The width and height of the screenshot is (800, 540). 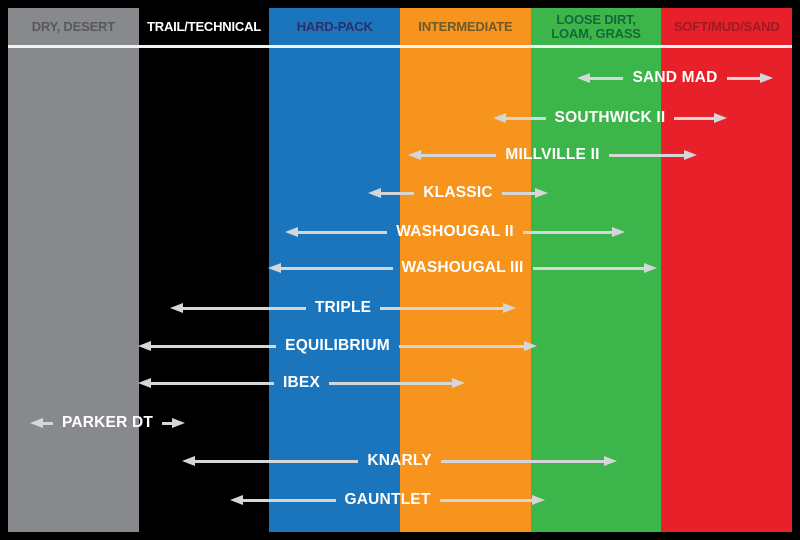 I want to click on header-divider-line, so click(x=400, y=46).